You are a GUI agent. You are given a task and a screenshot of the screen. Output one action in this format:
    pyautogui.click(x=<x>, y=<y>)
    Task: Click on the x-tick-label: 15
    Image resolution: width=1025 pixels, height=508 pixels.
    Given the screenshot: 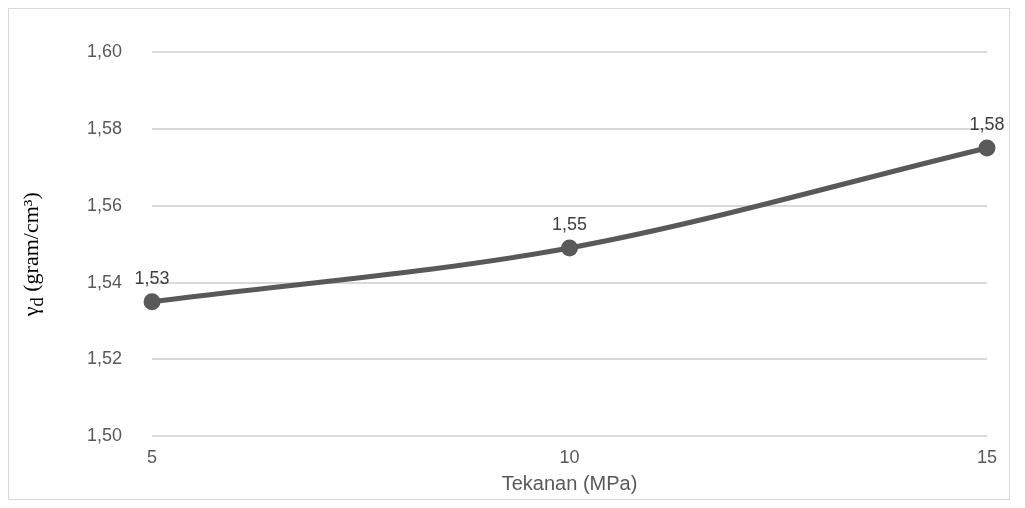 What is the action you would take?
    pyautogui.click(x=987, y=457)
    